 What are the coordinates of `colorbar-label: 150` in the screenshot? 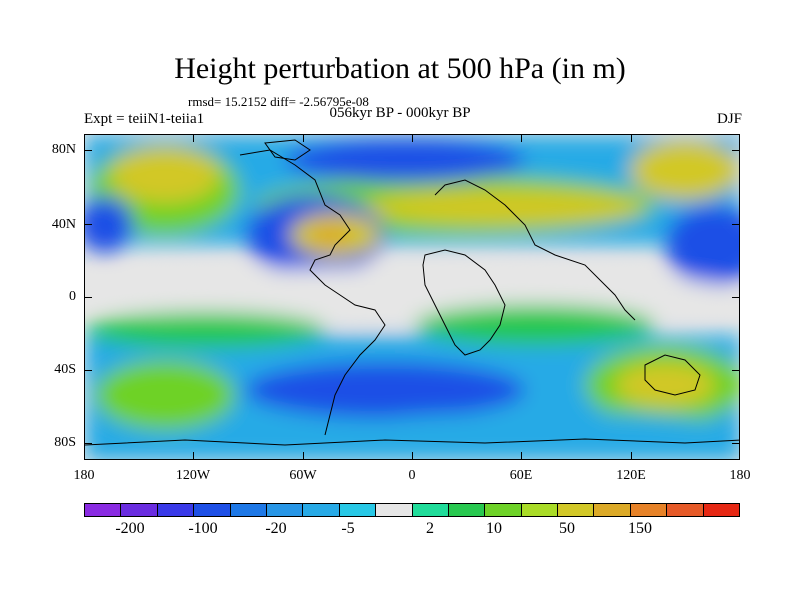 It's located at (640, 528).